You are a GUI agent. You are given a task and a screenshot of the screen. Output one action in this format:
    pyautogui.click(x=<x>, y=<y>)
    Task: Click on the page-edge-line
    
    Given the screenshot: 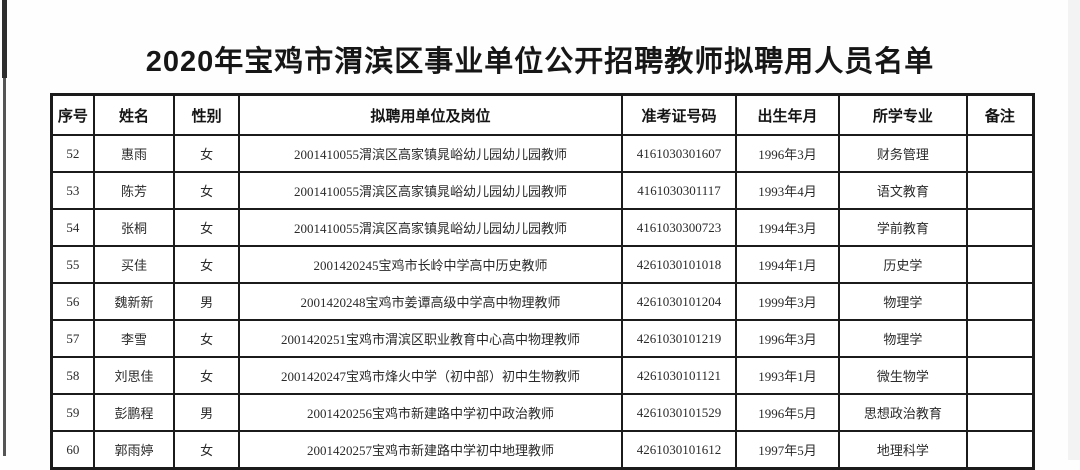 What is the action you would take?
    pyautogui.click(x=4, y=228)
    